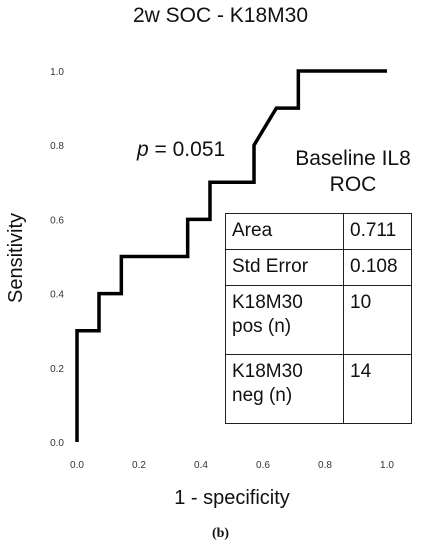 The height and width of the screenshot is (550, 441). Describe the element at coordinates (325, 465) in the screenshot. I see `x-tick-label: 0.8` at that location.